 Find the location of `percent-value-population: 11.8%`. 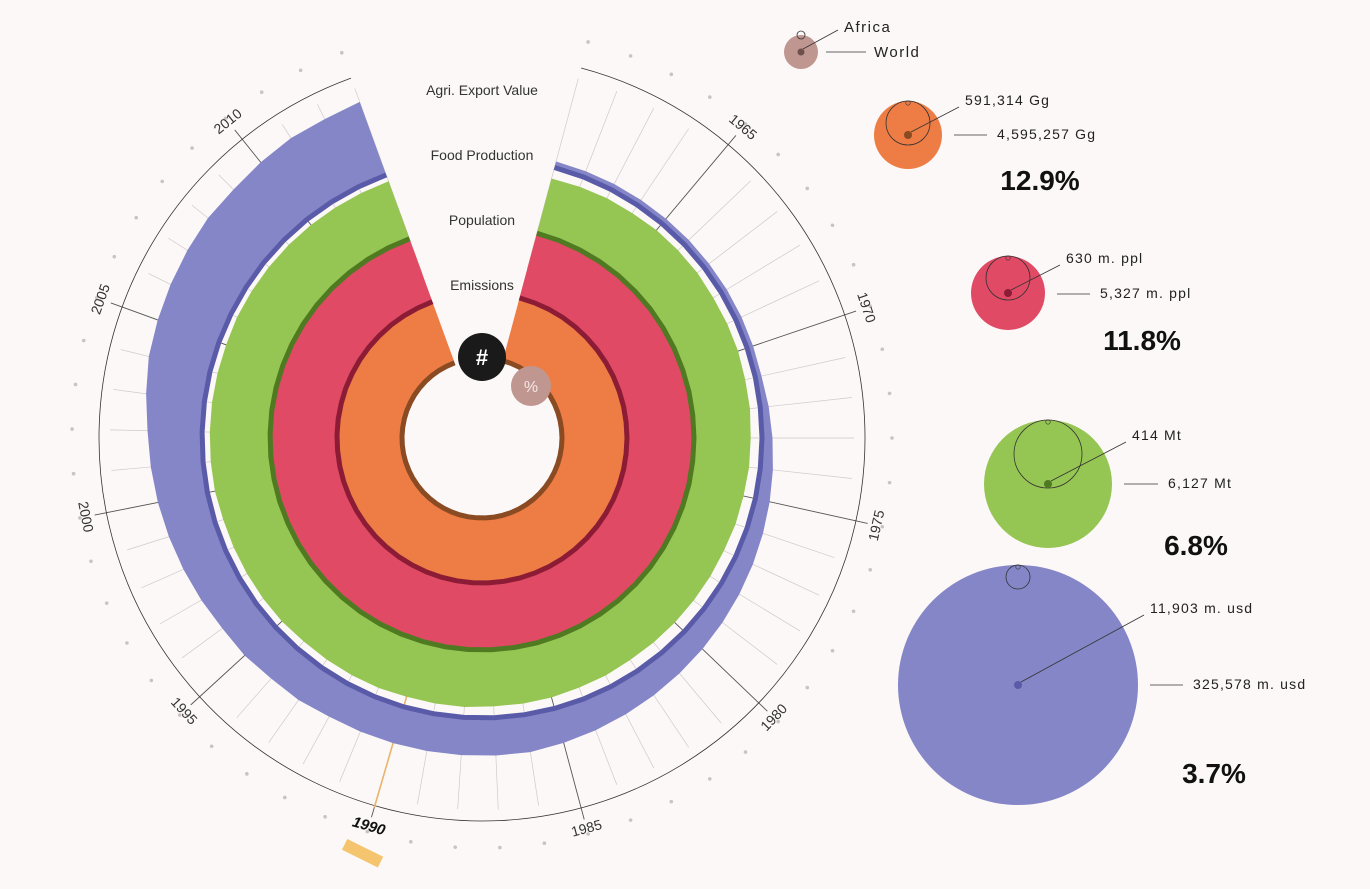

percent-value-population: 11.8% is located at coordinates (1142, 340).